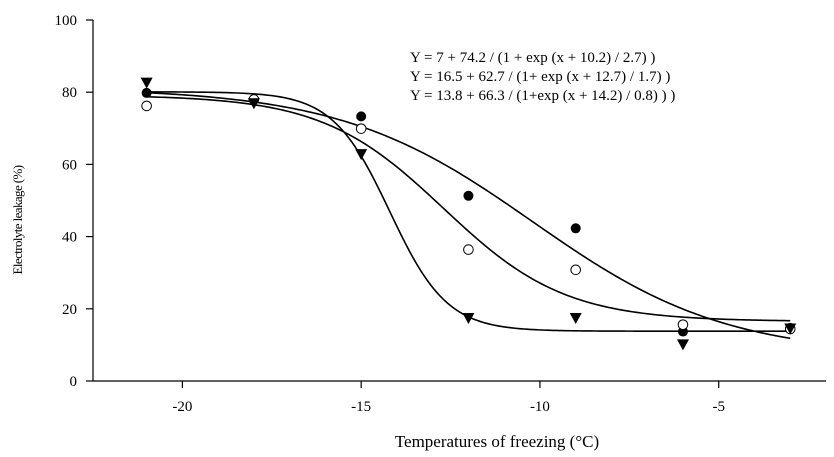  What do you see at coordinates (182, 407) in the screenshot?
I see `x-tick-label: -20` at bounding box center [182, 407].